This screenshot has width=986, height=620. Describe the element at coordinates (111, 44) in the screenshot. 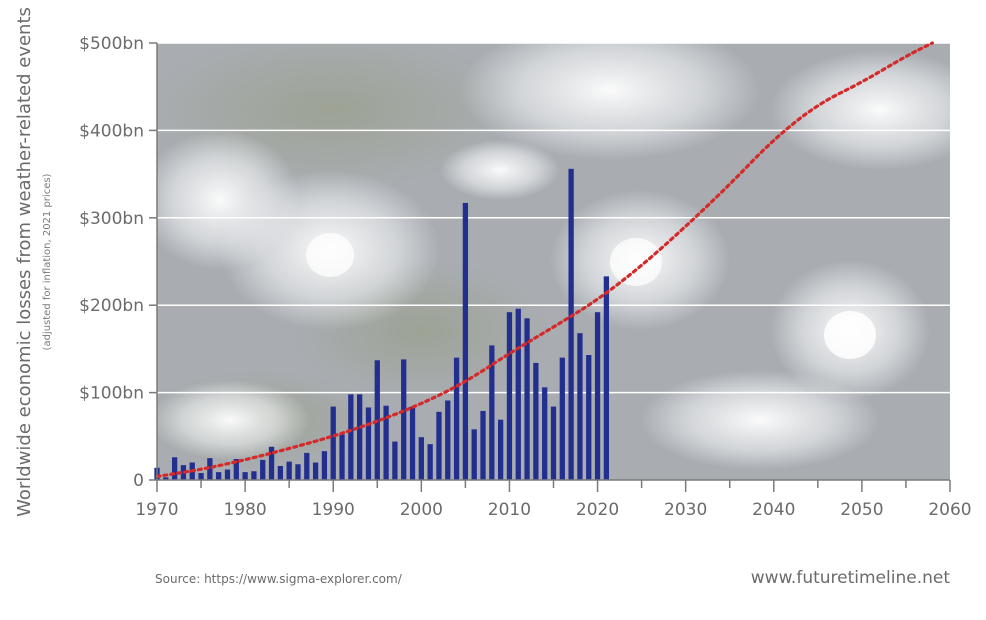

I see `y-tick-label: $500bn` at that location.